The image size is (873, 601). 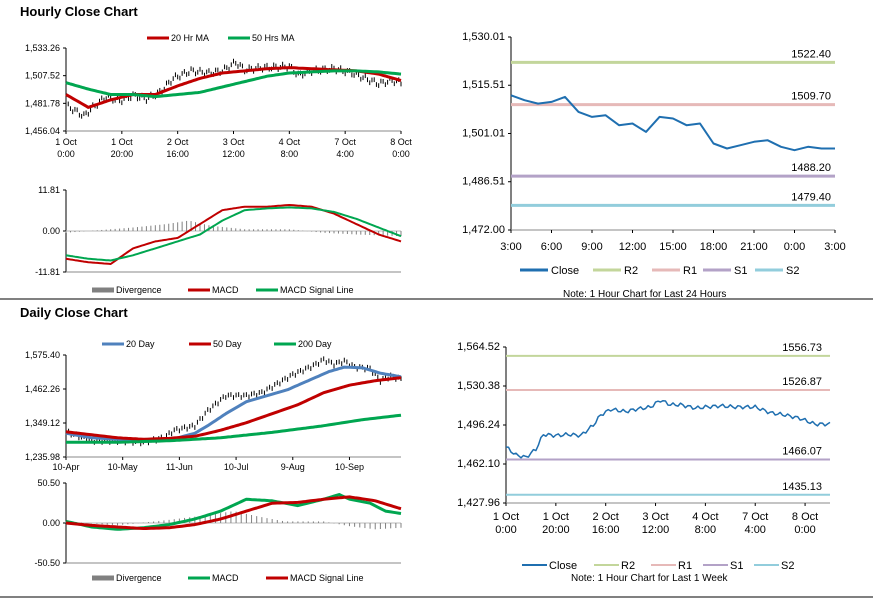 What do you see at coordinates (673, 247) in the screenshot?
I see `hourly-close-xtick-label: 15:00` at bounding box center [673, 247].